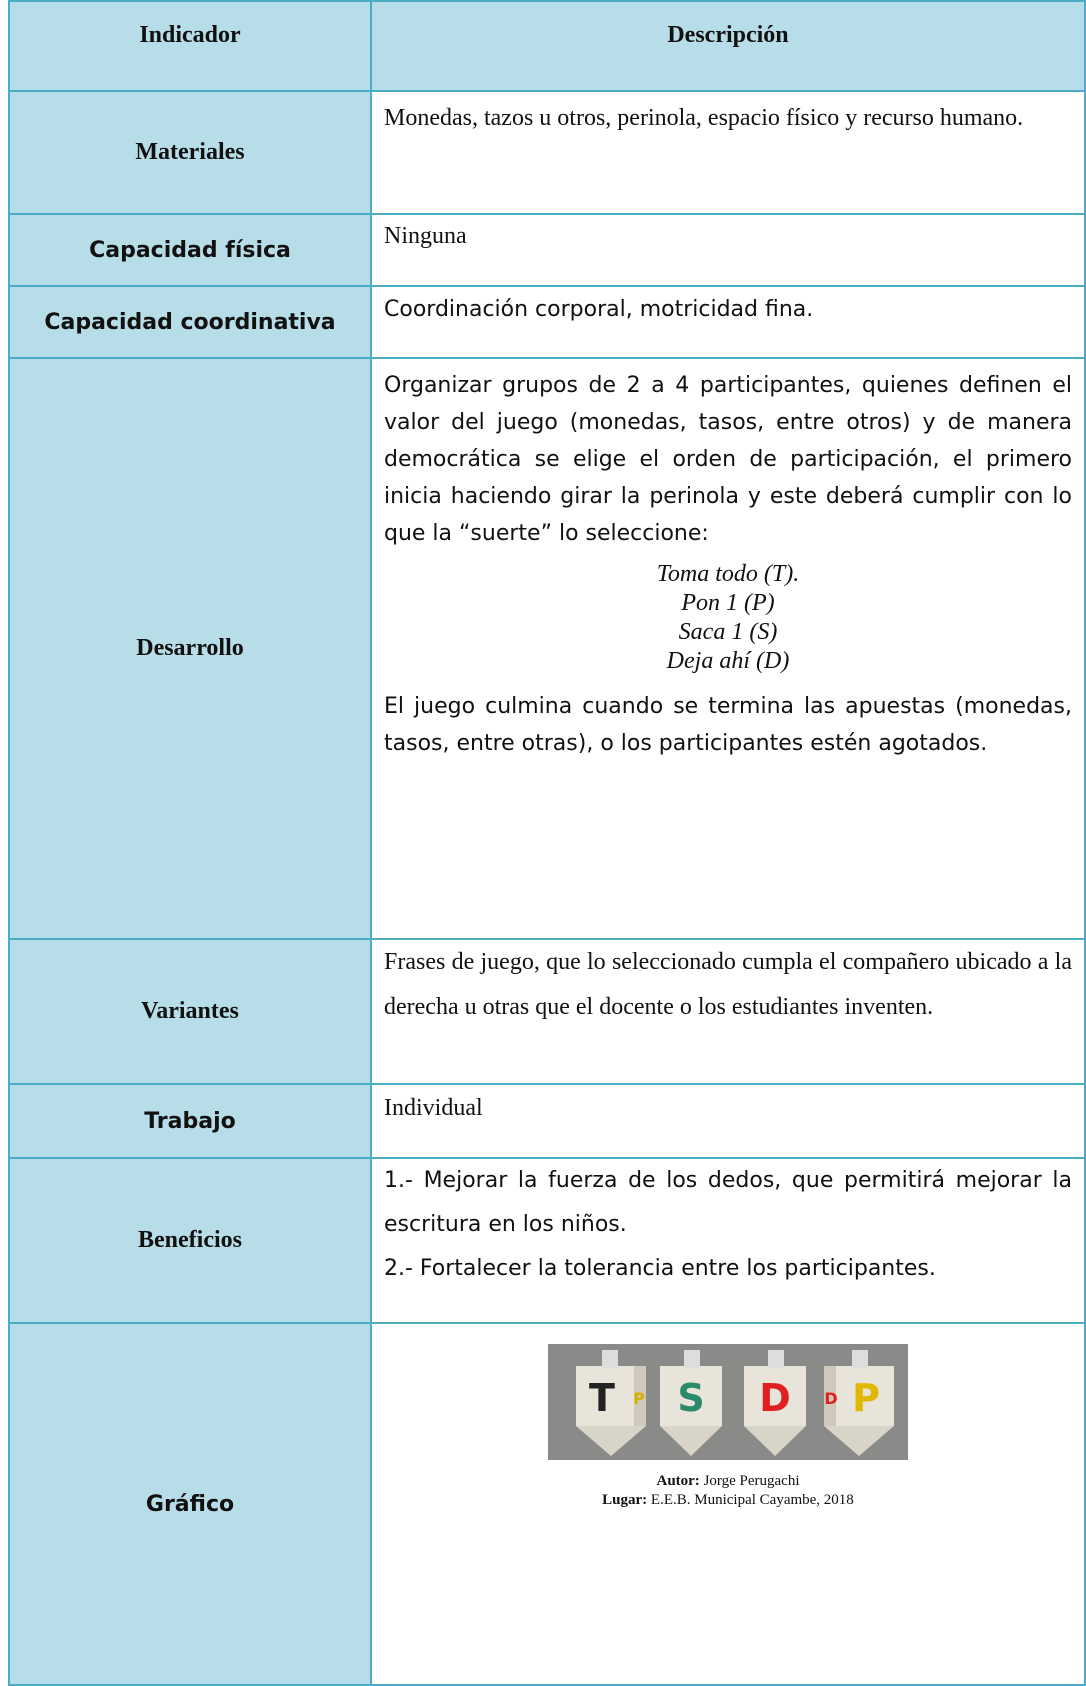  I want to click on caption-key: Lugar:, so click(625, 1500).